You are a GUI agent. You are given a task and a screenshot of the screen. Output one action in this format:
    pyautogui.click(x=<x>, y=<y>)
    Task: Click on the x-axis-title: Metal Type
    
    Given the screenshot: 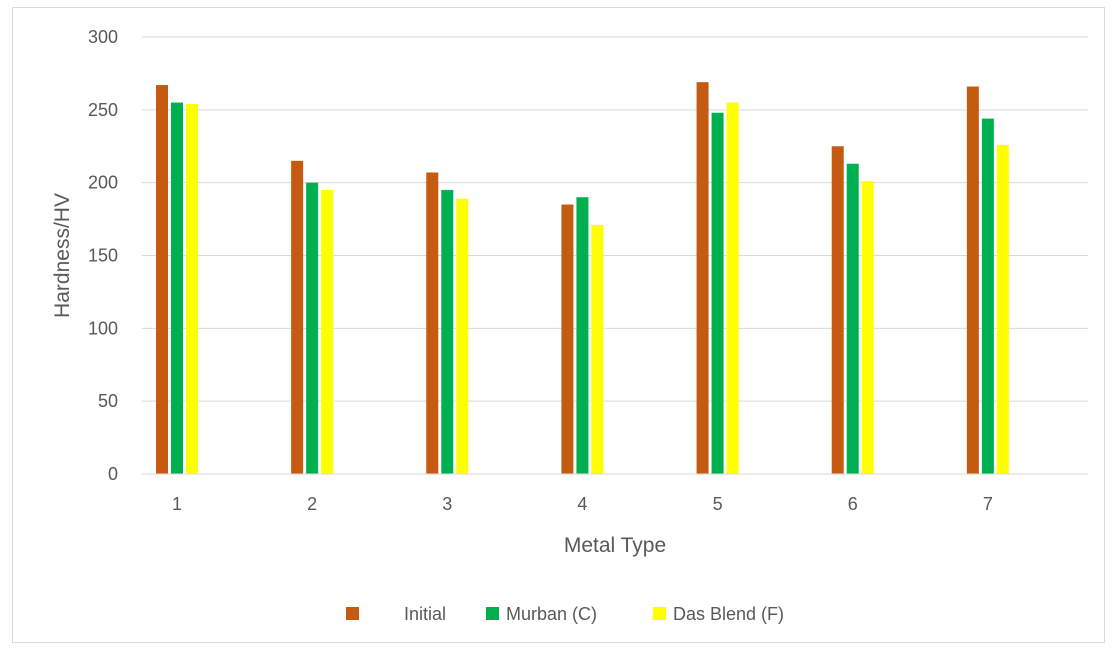 What is the action you would take?
    pyautogui.click(x=615, y=545)
    